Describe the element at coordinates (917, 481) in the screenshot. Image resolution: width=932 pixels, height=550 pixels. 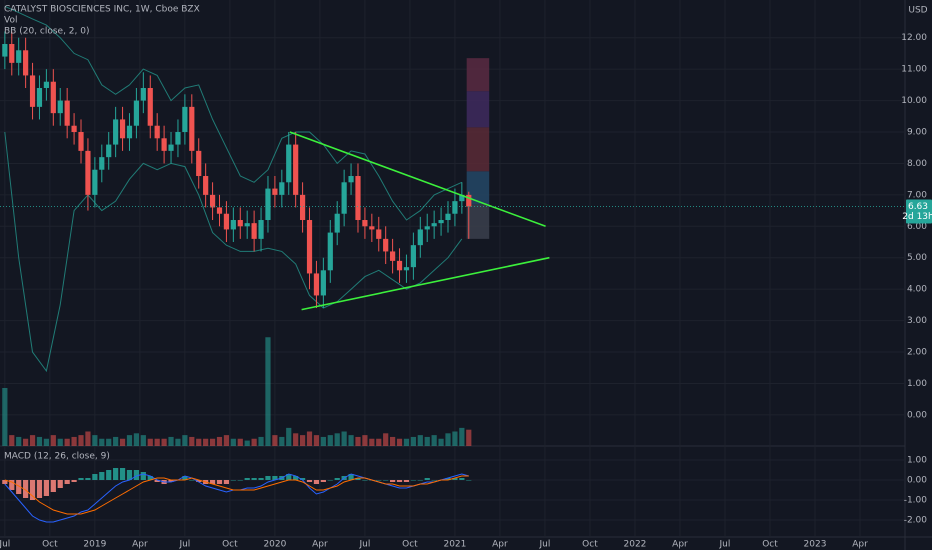
I see `y2-tick-label: 0.00` at that location.